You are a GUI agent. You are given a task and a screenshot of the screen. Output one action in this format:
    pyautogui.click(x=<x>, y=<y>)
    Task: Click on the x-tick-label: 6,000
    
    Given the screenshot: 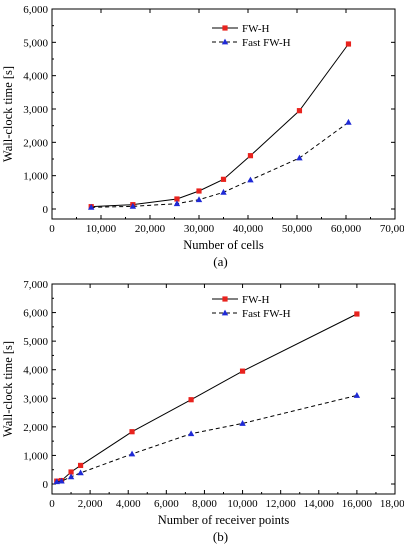 What is the action you would take?
    pyautogui.click(x=166, y=504)
    